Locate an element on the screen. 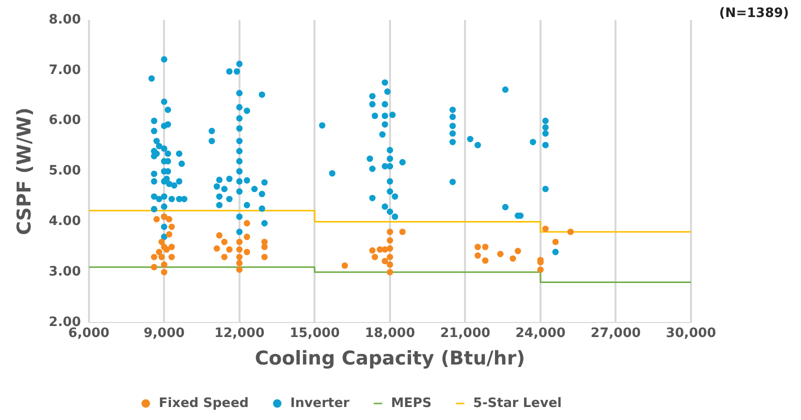 This screenshot has height=420, width=801. y-tick-label: 5.00 is located at coordinates (64, 171).